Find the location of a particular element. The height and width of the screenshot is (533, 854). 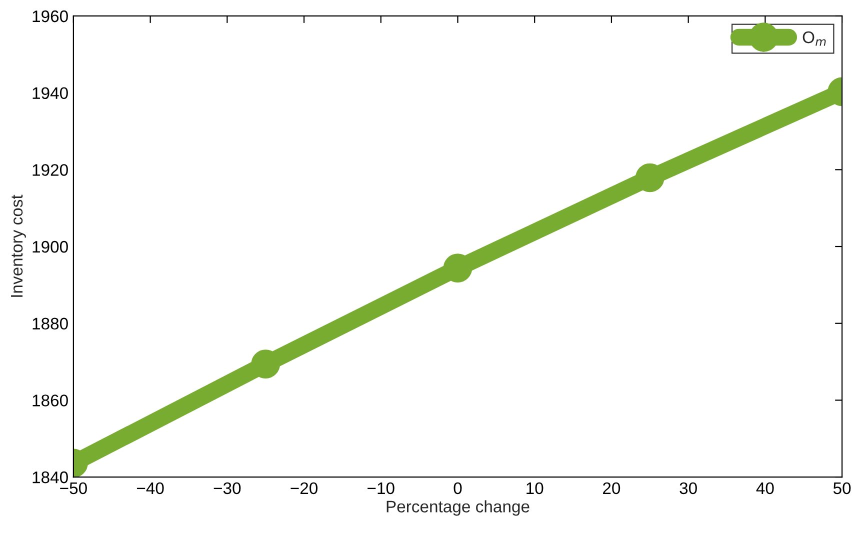

y-tick-label: 1860 is located at coordinates (50, 400).